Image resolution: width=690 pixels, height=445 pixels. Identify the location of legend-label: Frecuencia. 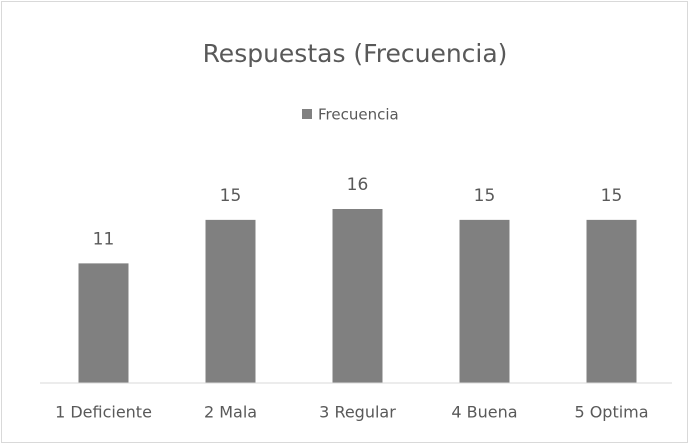
(358, 115).